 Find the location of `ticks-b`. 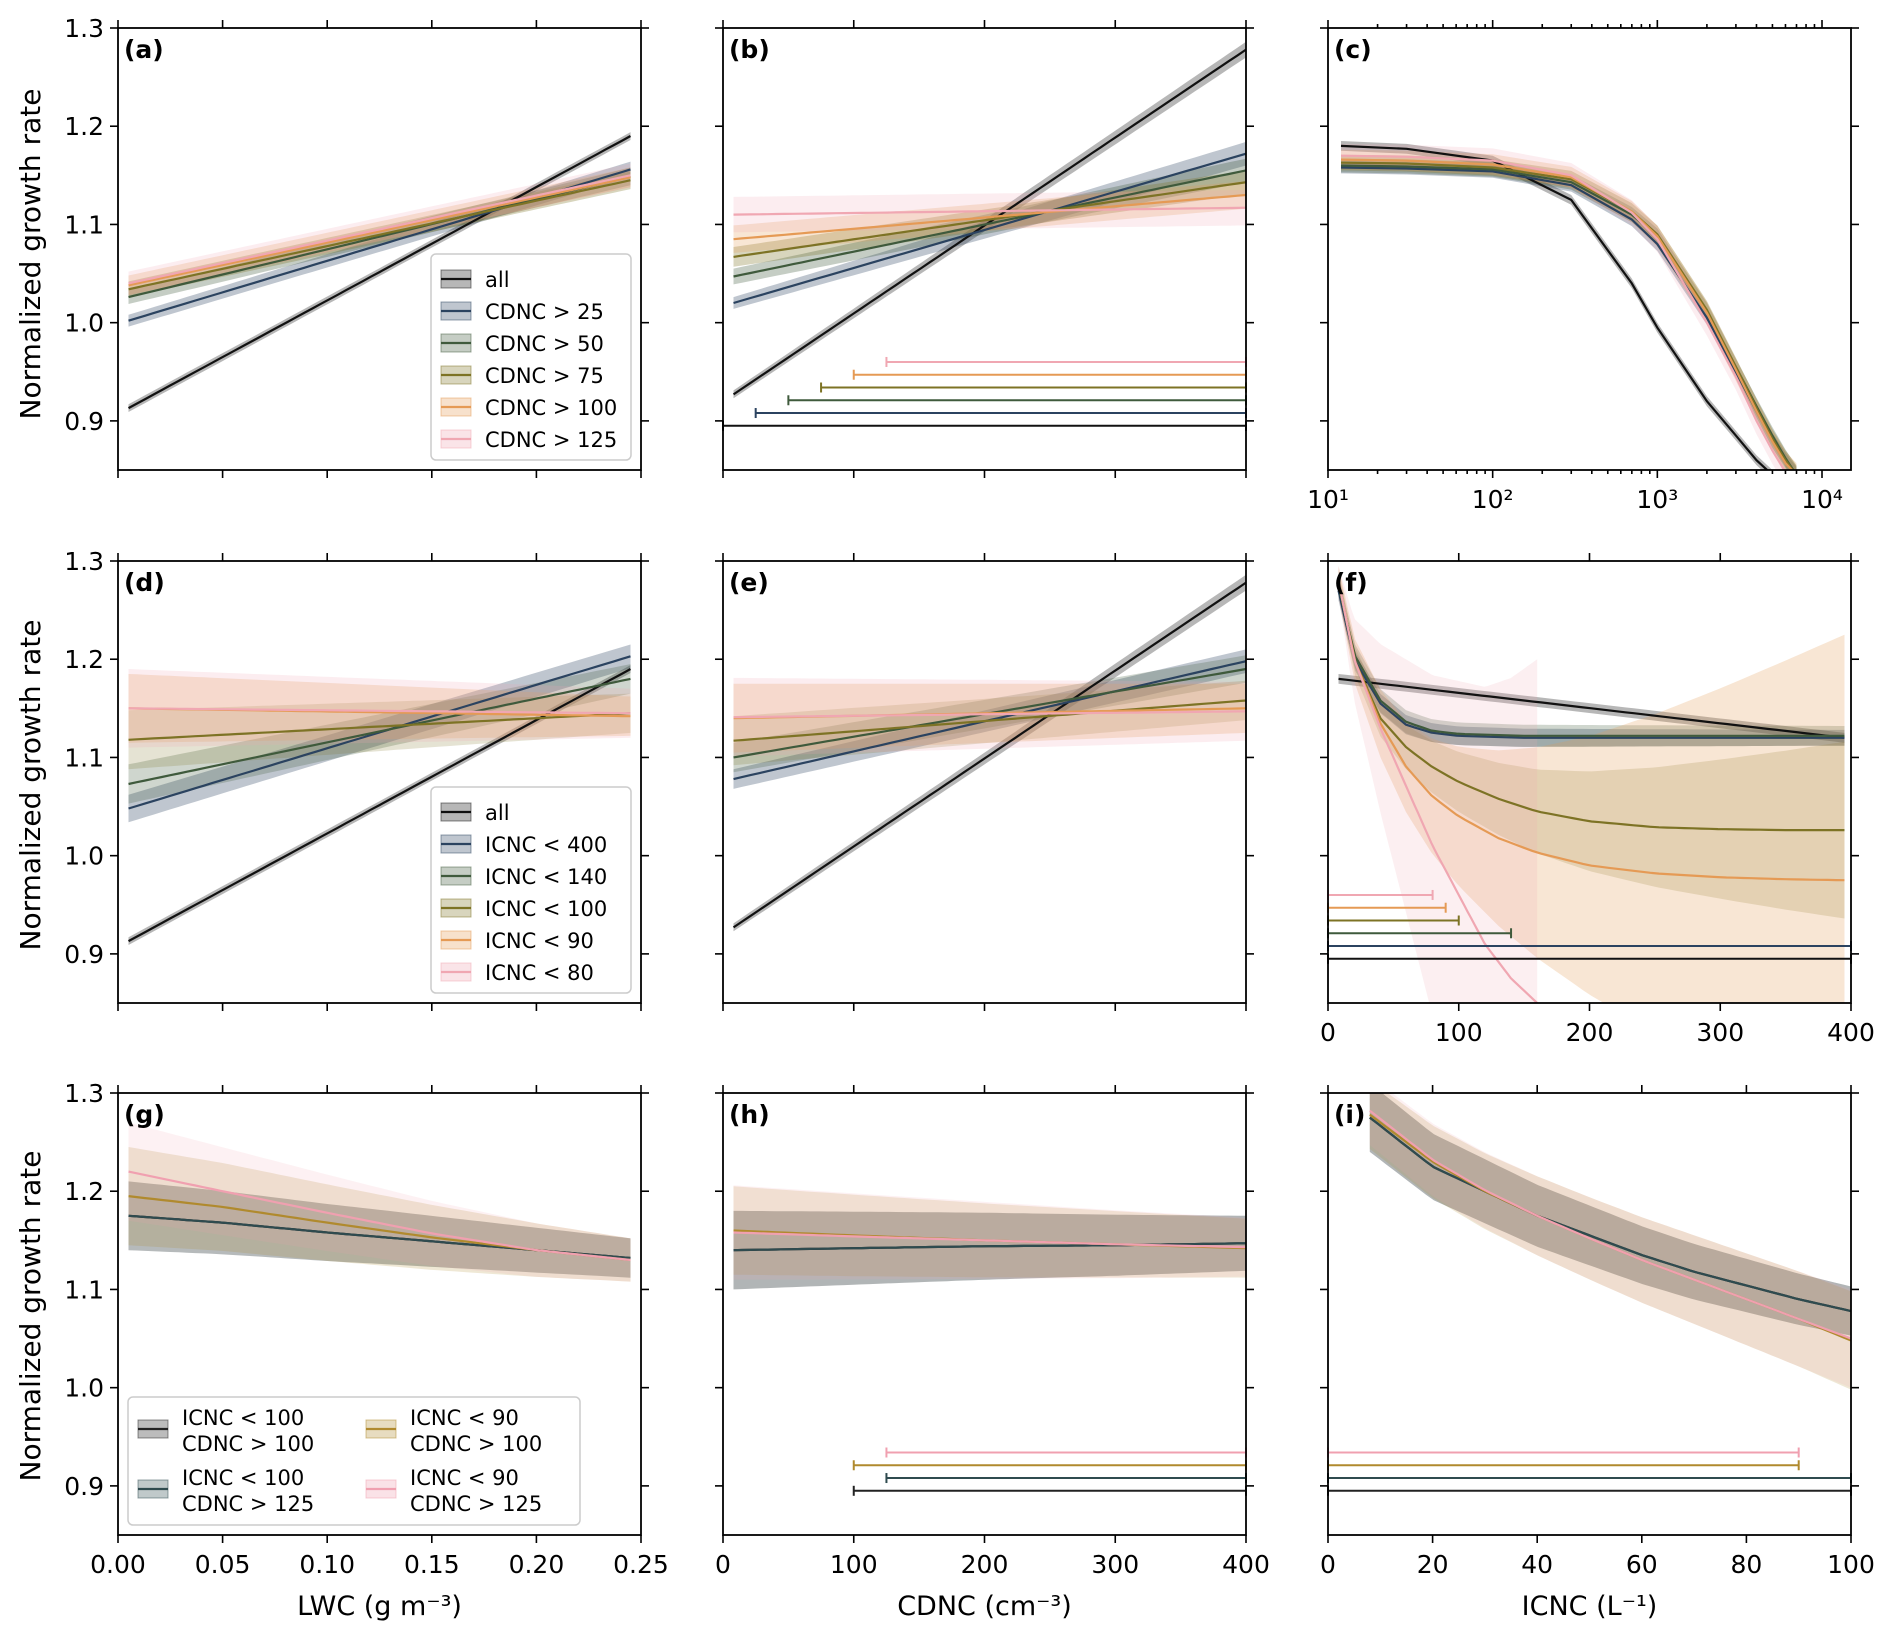

ticks-b is located at coordinates (984, 249).